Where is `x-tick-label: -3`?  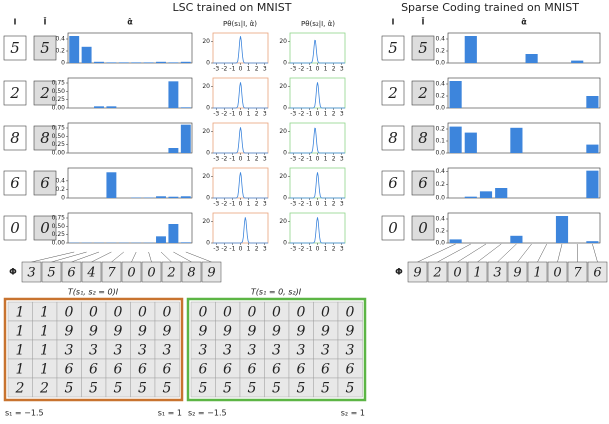
x-tick-label: -3 is located at coordinates (293, 204).